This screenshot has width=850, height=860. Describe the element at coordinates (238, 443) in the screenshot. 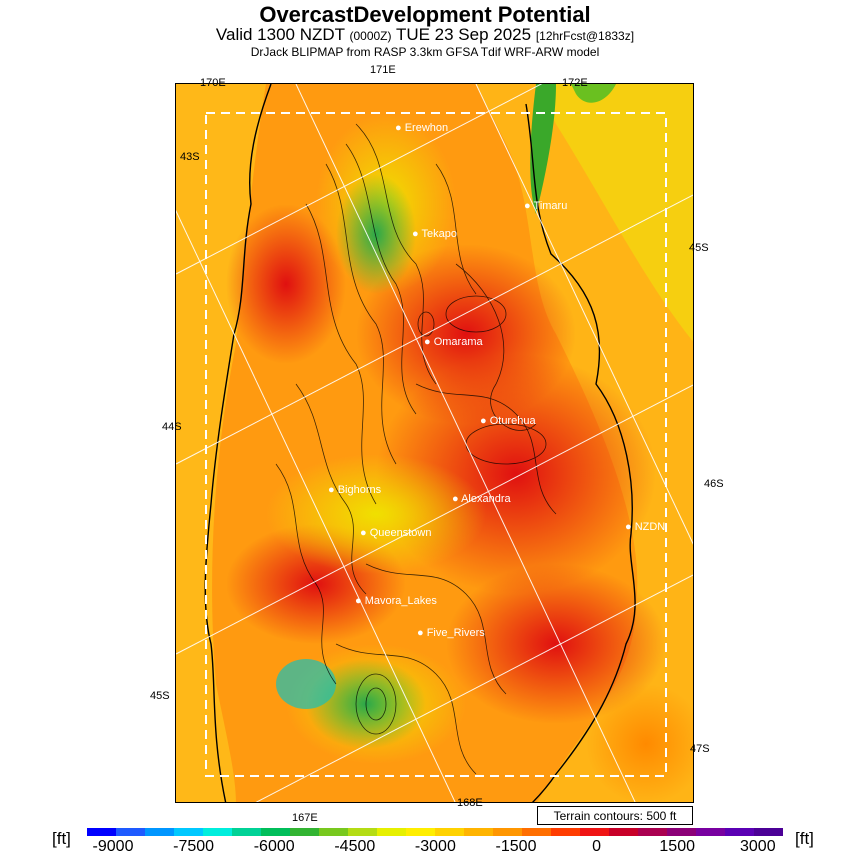

I see `west-coastline` at that location.